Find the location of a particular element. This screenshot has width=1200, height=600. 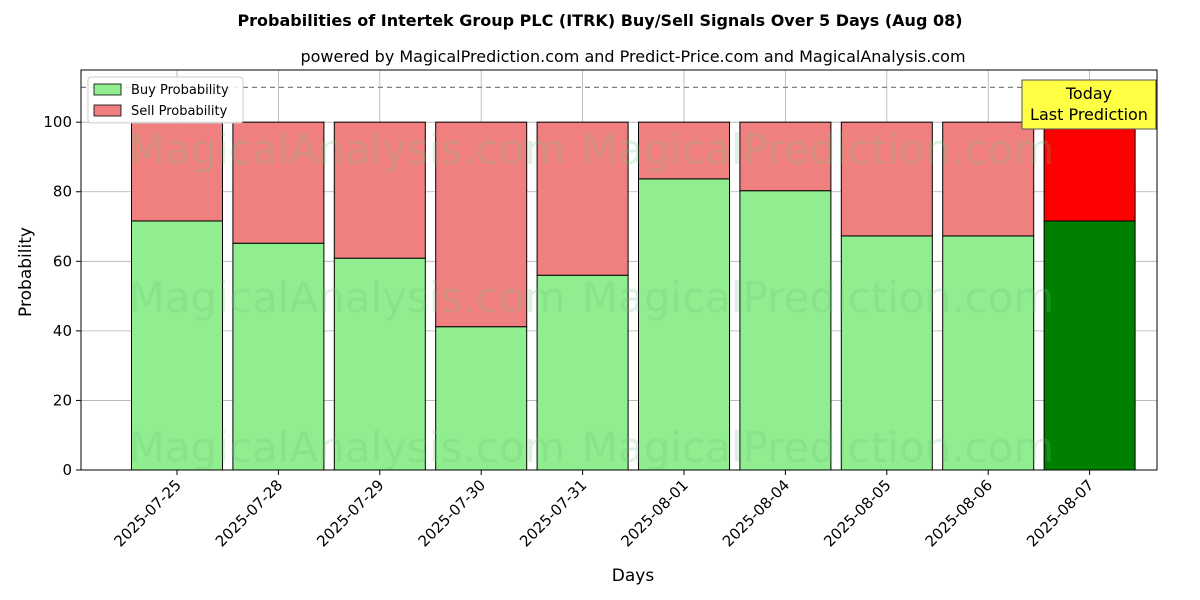

annotation-box is located at coordinates (1089, 104).